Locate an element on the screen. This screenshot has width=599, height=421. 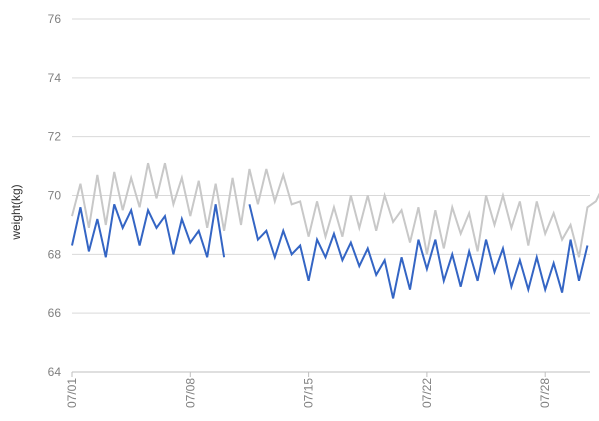
y-tick-label: 74 is located at coordinates (55, 78).